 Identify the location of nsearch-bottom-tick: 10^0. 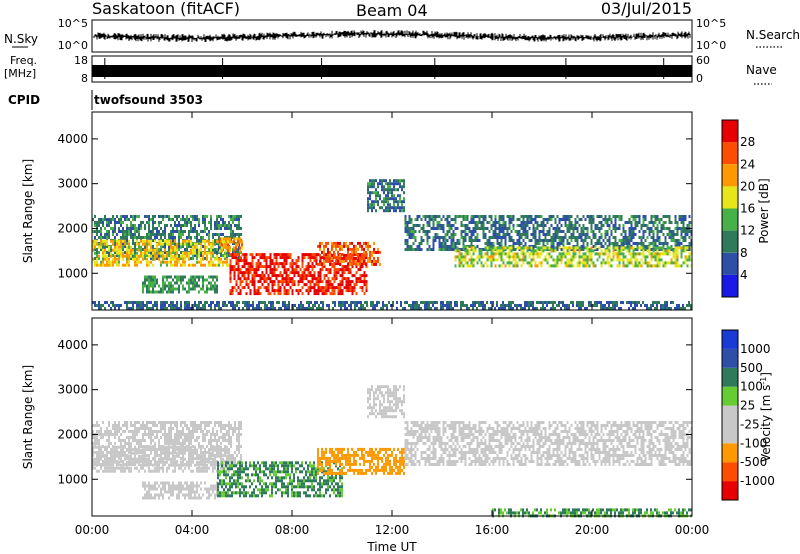
(711, 45).